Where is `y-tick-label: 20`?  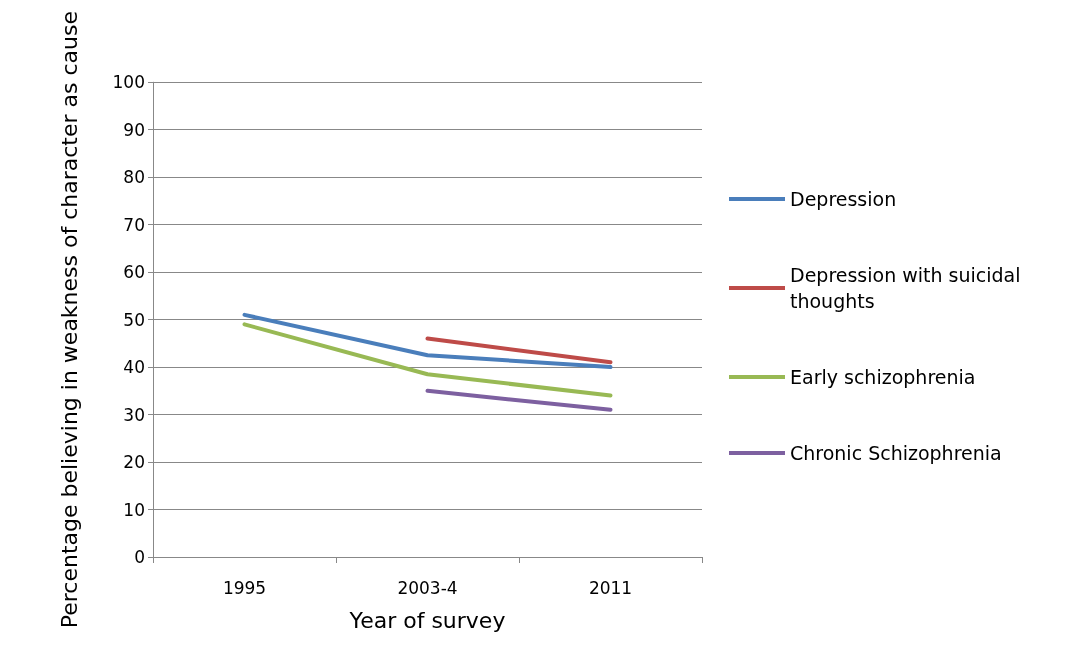
y-tick-label: 20 is located at coordinates (134, 462).